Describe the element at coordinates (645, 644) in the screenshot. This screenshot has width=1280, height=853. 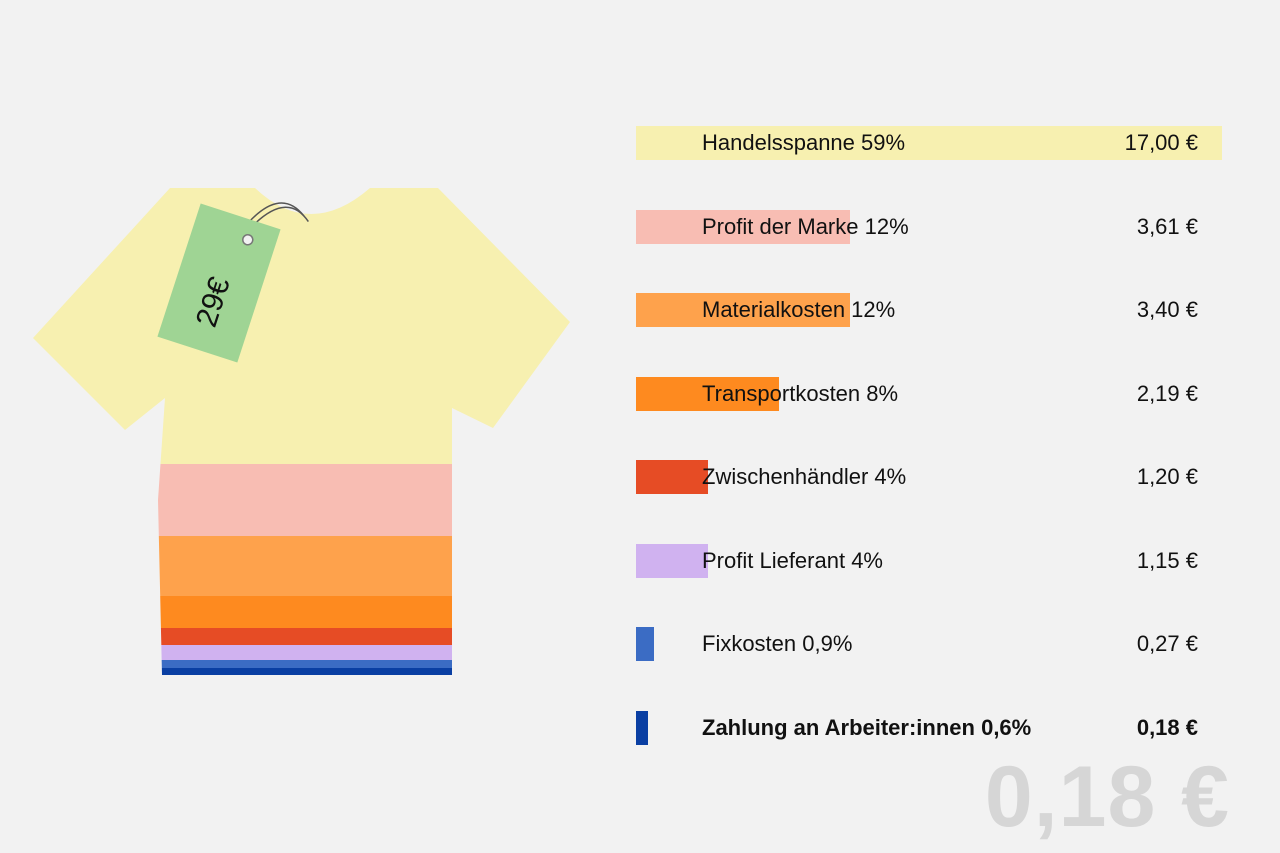
I see `bar-fixkosten` at that location.